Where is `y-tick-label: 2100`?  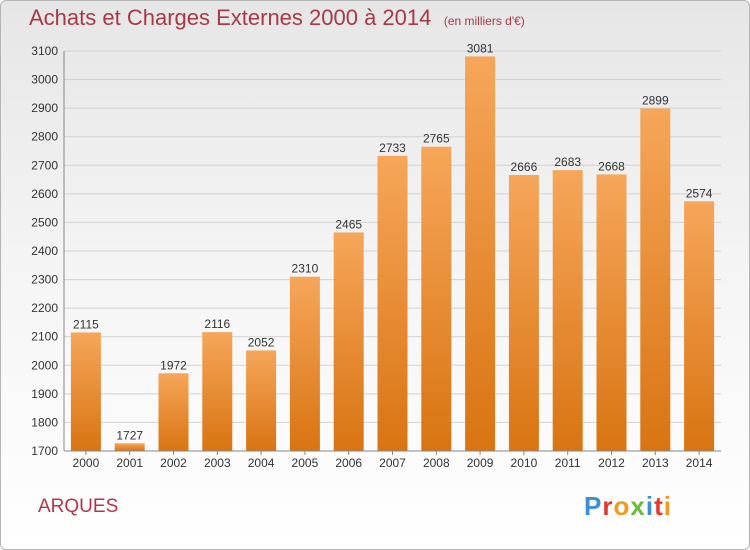
y-tick-label: 2100 is located at coordinates (44, 337).